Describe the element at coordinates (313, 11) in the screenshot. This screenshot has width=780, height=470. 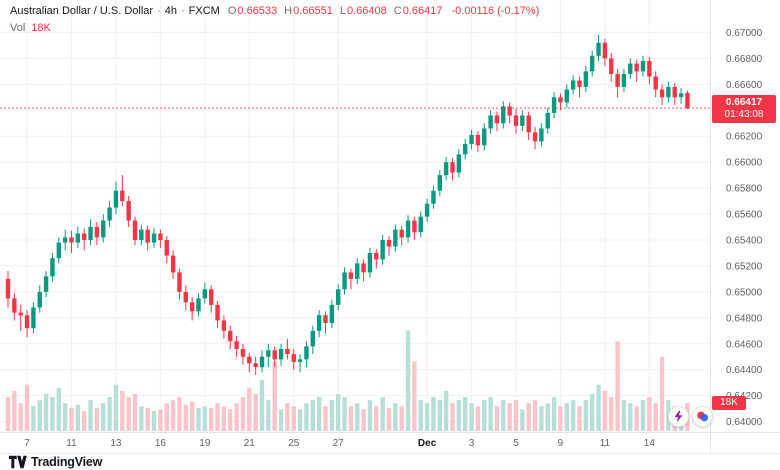
I see `high-value: 0.66551` at that location.